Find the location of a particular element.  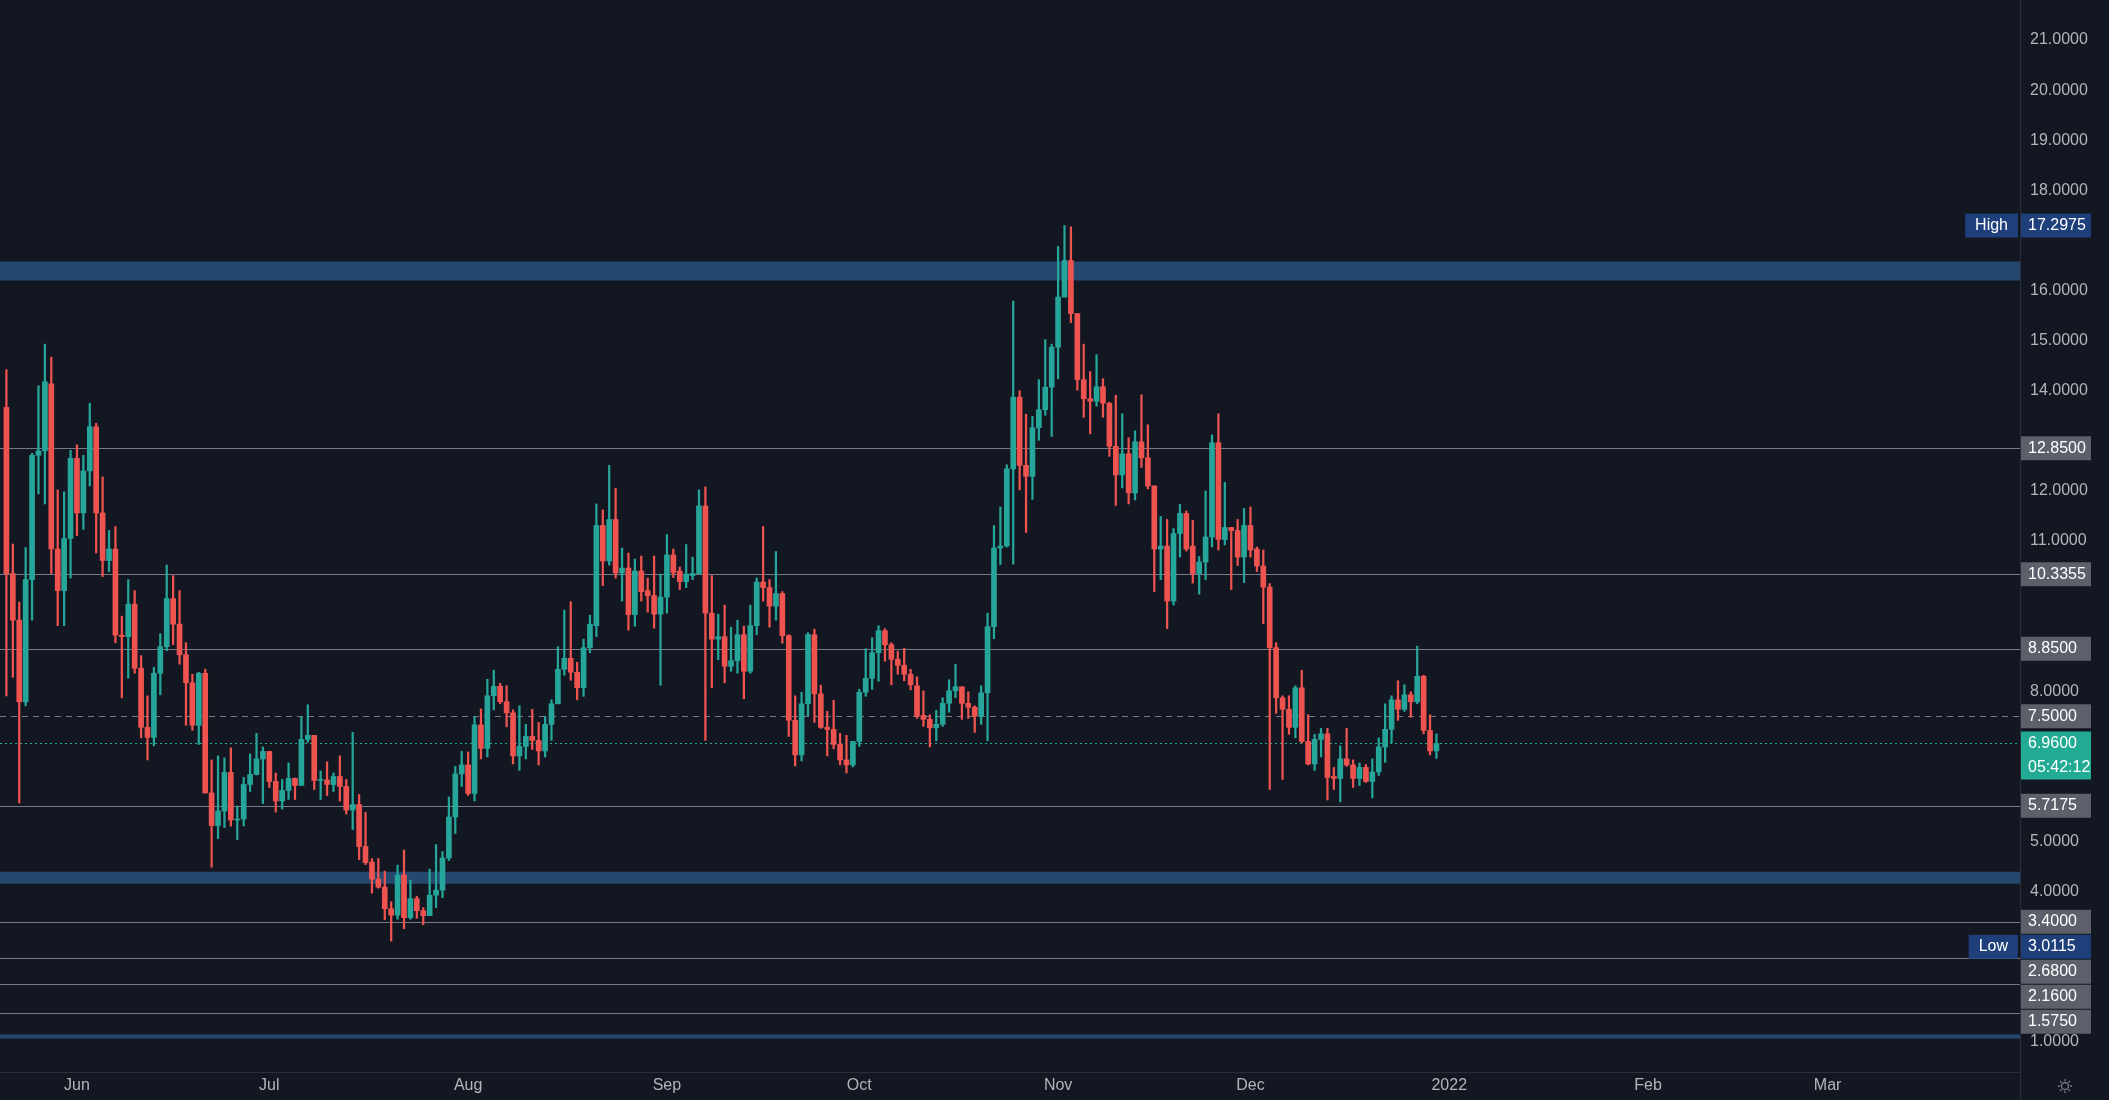

y-tick-label: 18.0000 is located at coordinates (2059, 189).